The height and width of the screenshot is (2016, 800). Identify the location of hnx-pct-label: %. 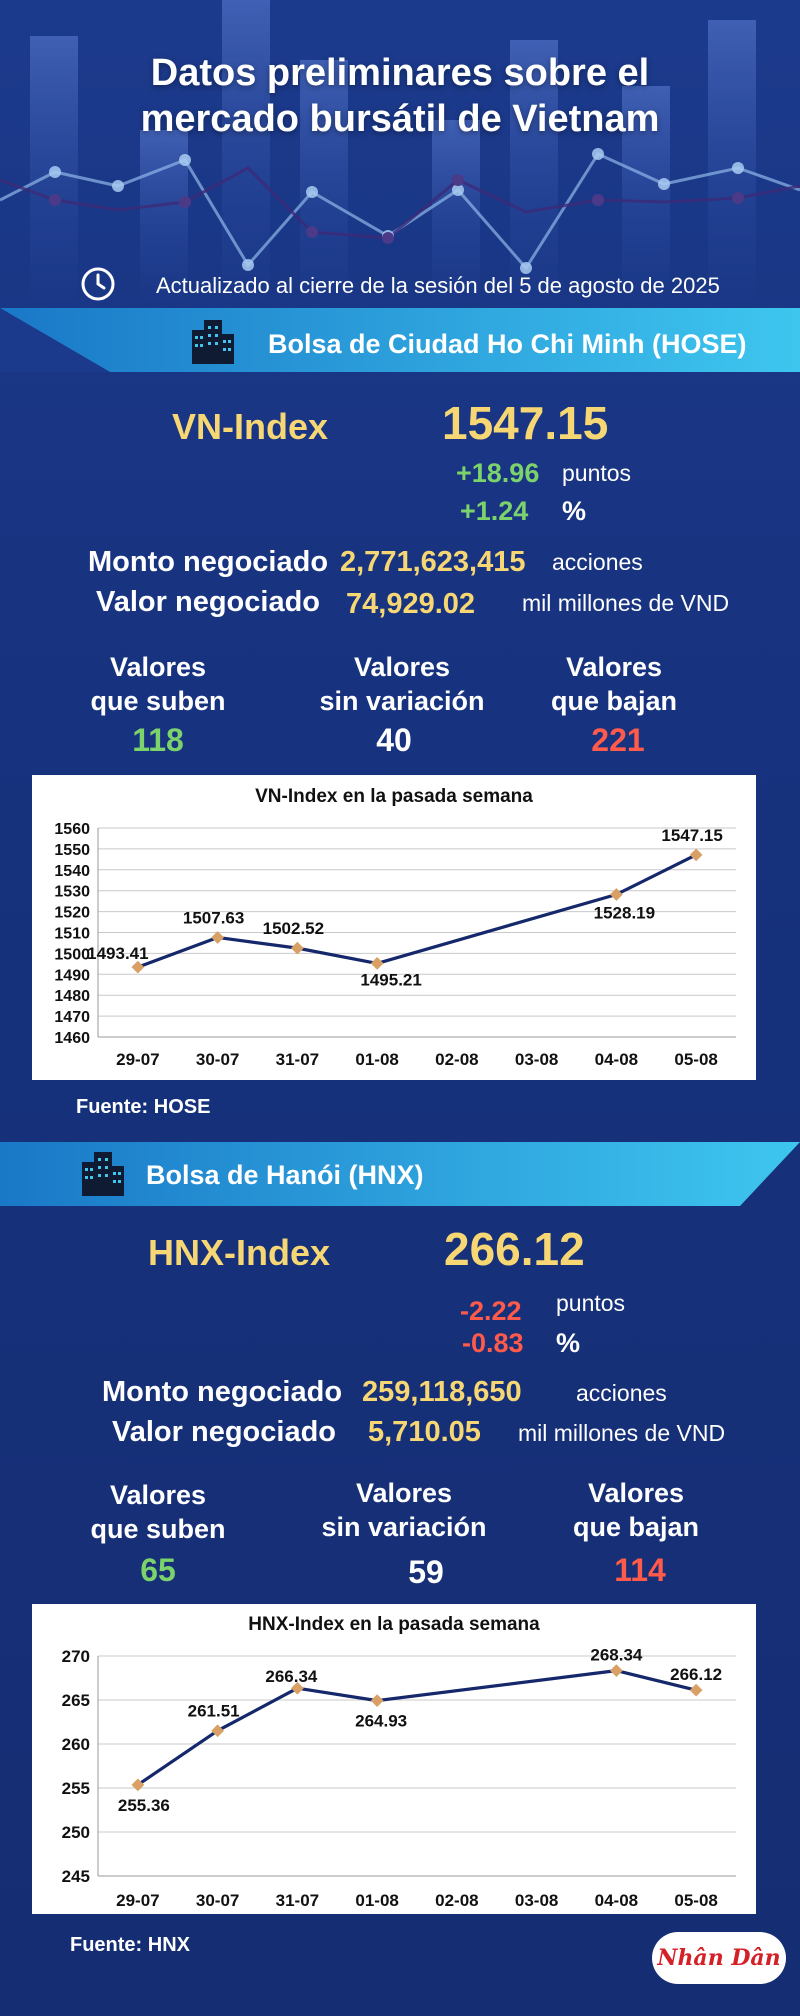
(568, 1343).